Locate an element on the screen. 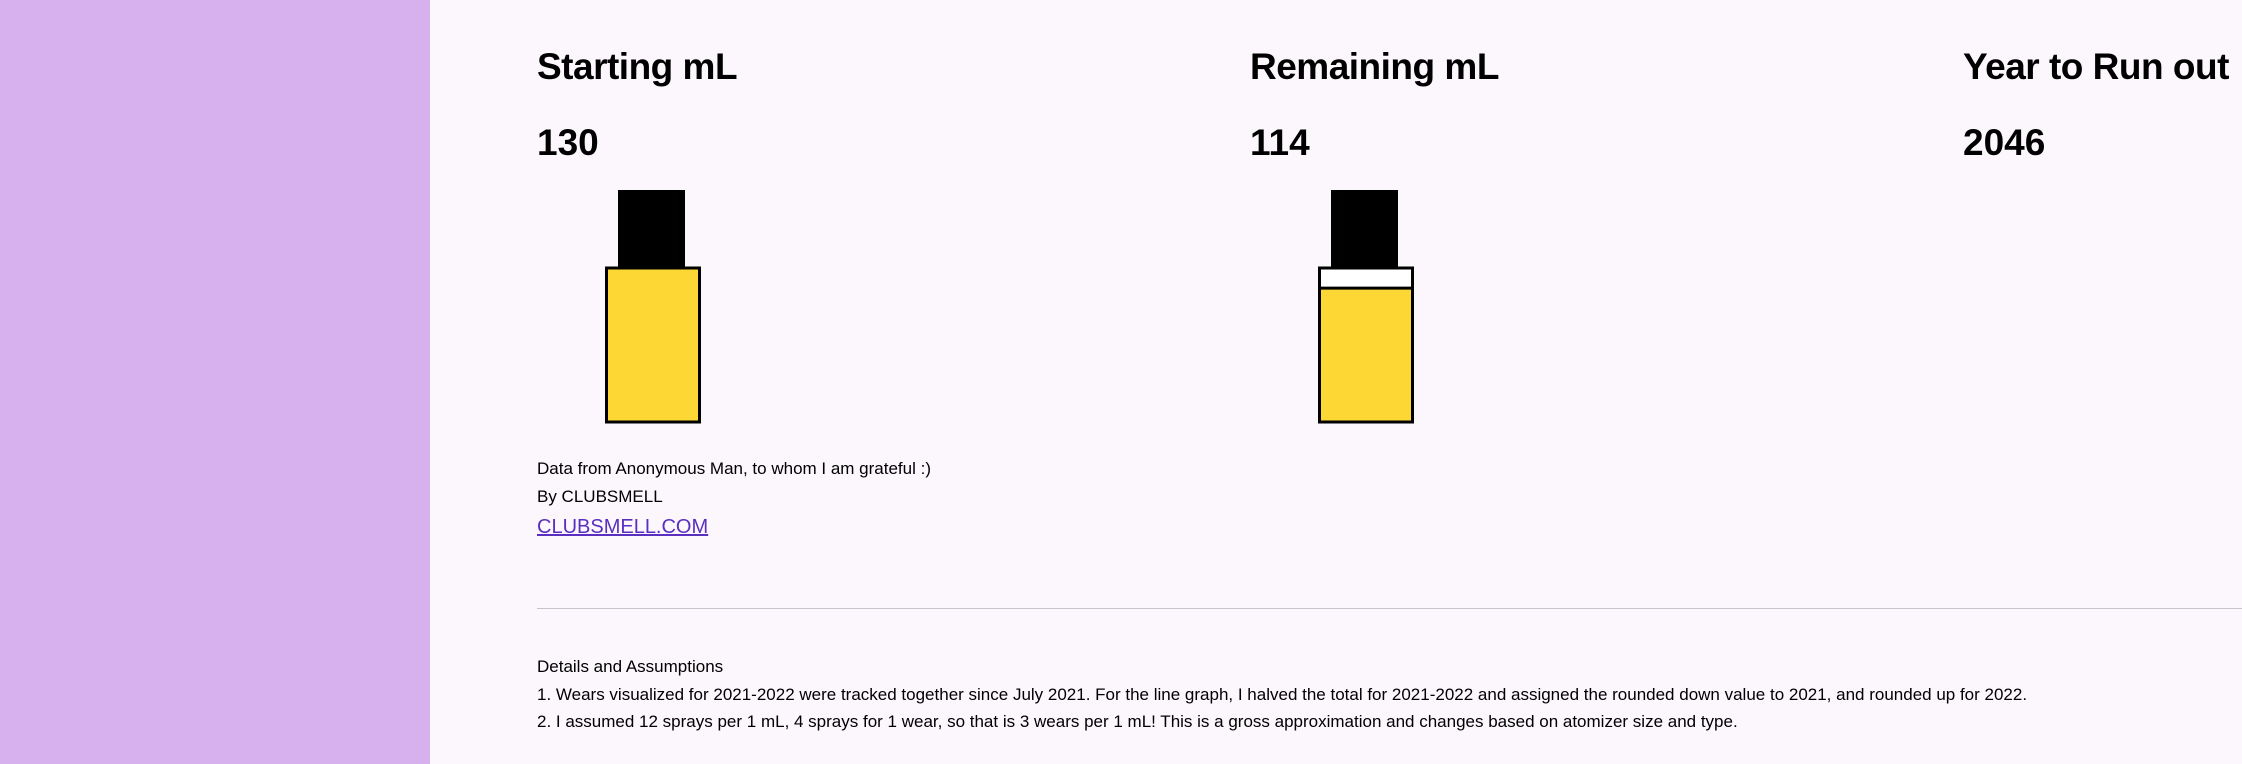  metric-label: Starting mL is located at coordinates (637, 66).